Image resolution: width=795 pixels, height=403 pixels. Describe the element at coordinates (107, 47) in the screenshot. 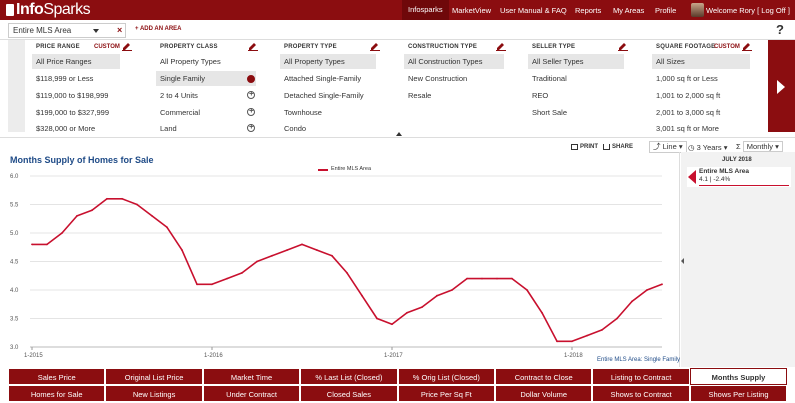

I see `custom-price-link: CUSTOM` at that location.